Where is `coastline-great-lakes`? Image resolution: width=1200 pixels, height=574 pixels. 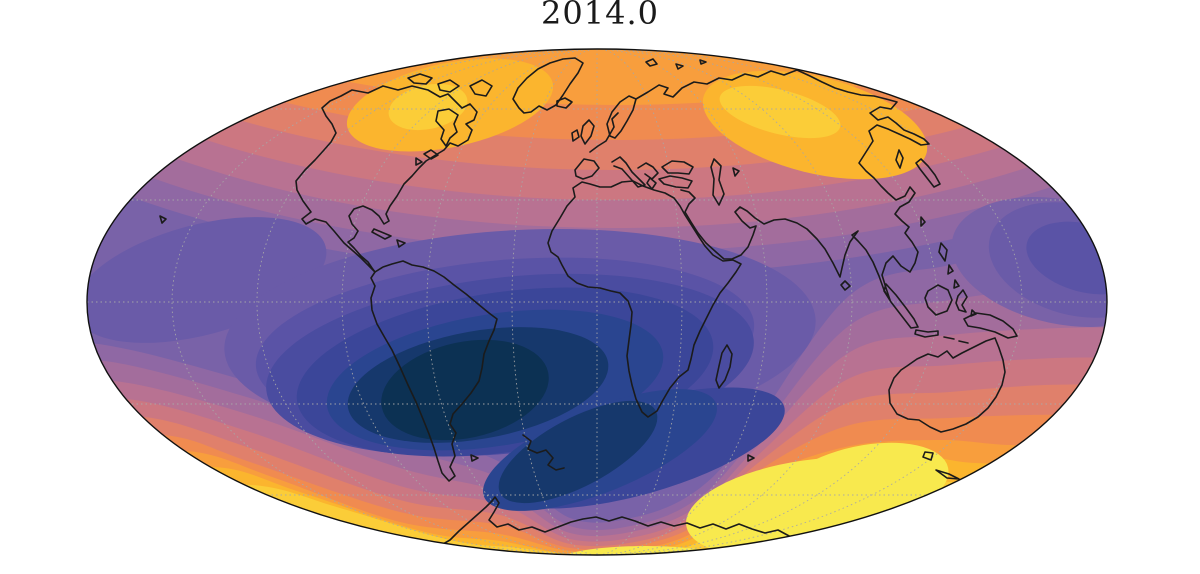 coastline-great-lakes is located at coordinates (427, 157).